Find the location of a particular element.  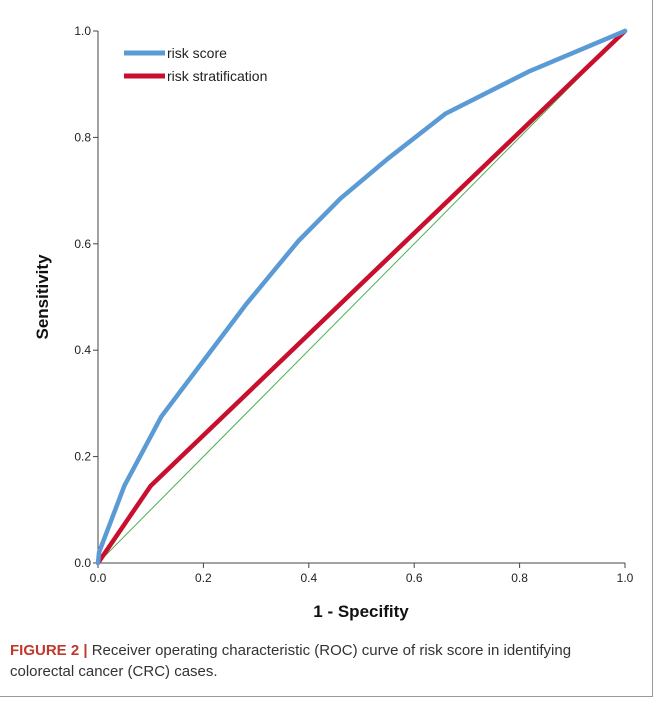

x-tick-label: 0.4 is located at coordinates (308, 578).